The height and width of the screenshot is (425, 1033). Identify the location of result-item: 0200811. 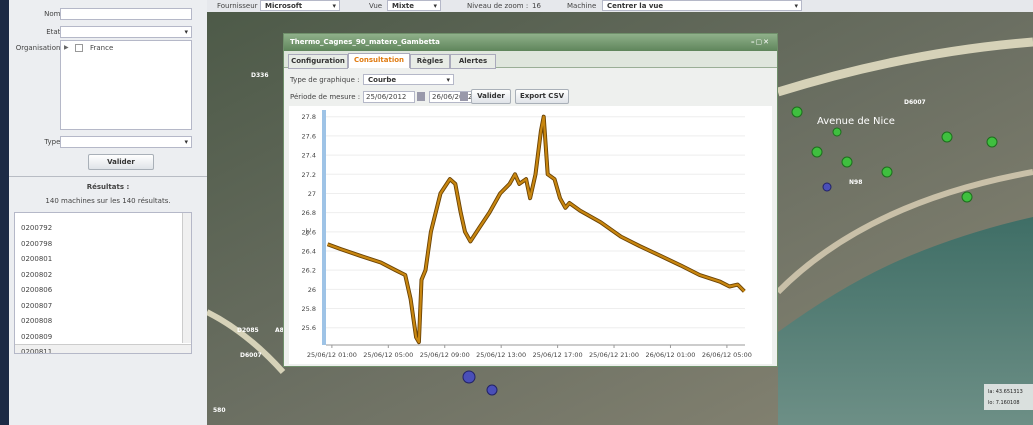
(37, 351).